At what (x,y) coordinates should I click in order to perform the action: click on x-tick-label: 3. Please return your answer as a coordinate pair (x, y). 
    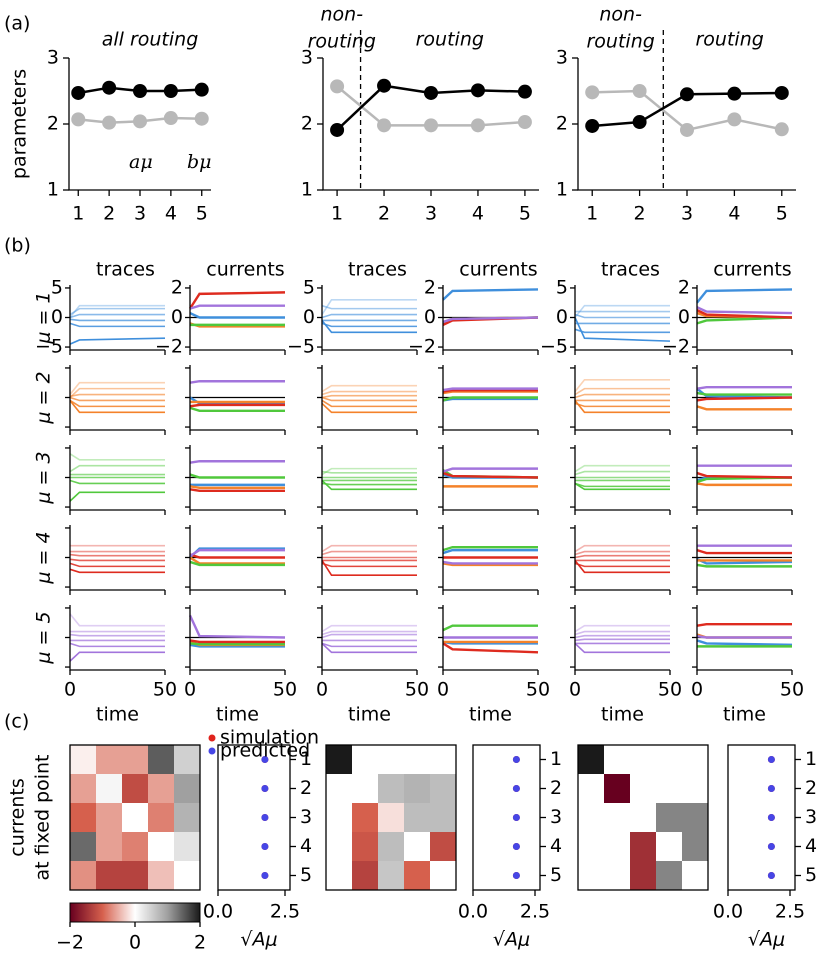
    Looking at the image, I should click on (140, 214).